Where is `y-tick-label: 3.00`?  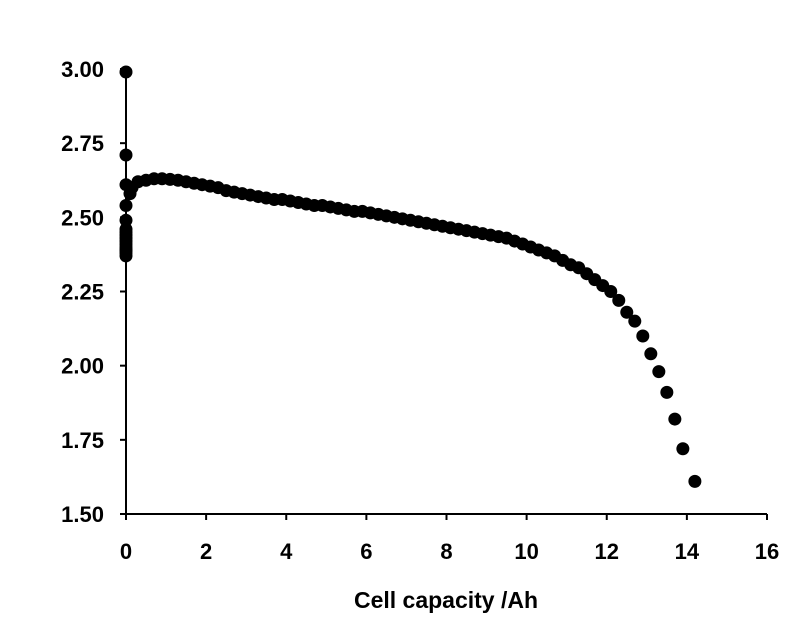
y-tick-label: 3.00 is located at coordinates (82, 69).